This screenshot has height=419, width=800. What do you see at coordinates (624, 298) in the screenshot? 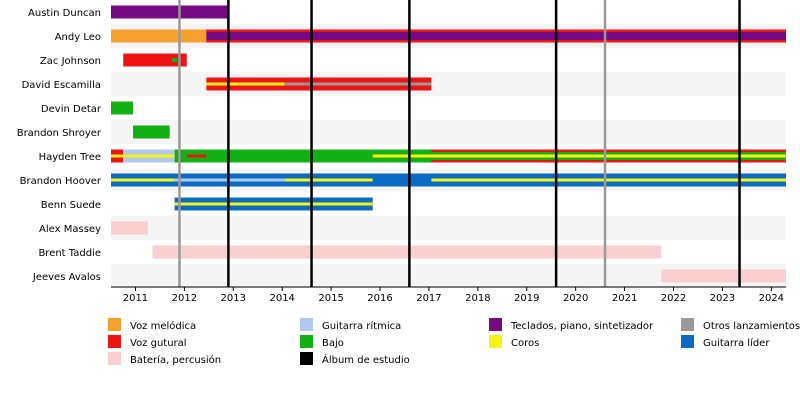
I see `x-tick-label: 2021` at bounding box center [624, 298].